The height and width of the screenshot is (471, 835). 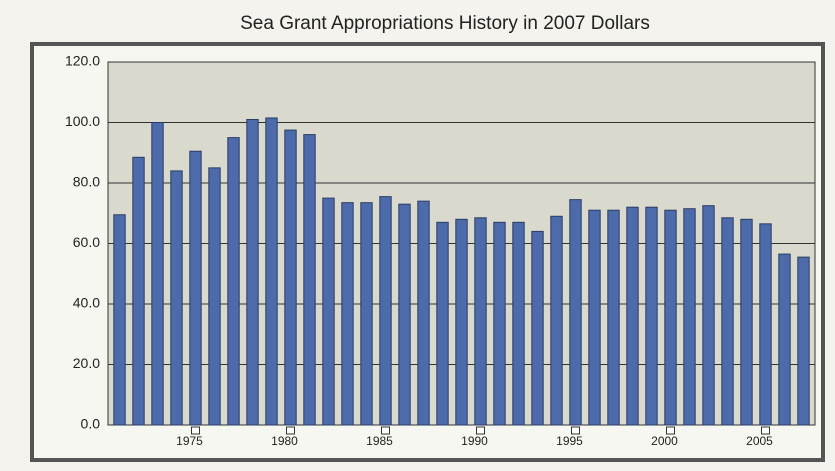 I want to click on y-tick-label: 100.0, so click(x=82, y=121).